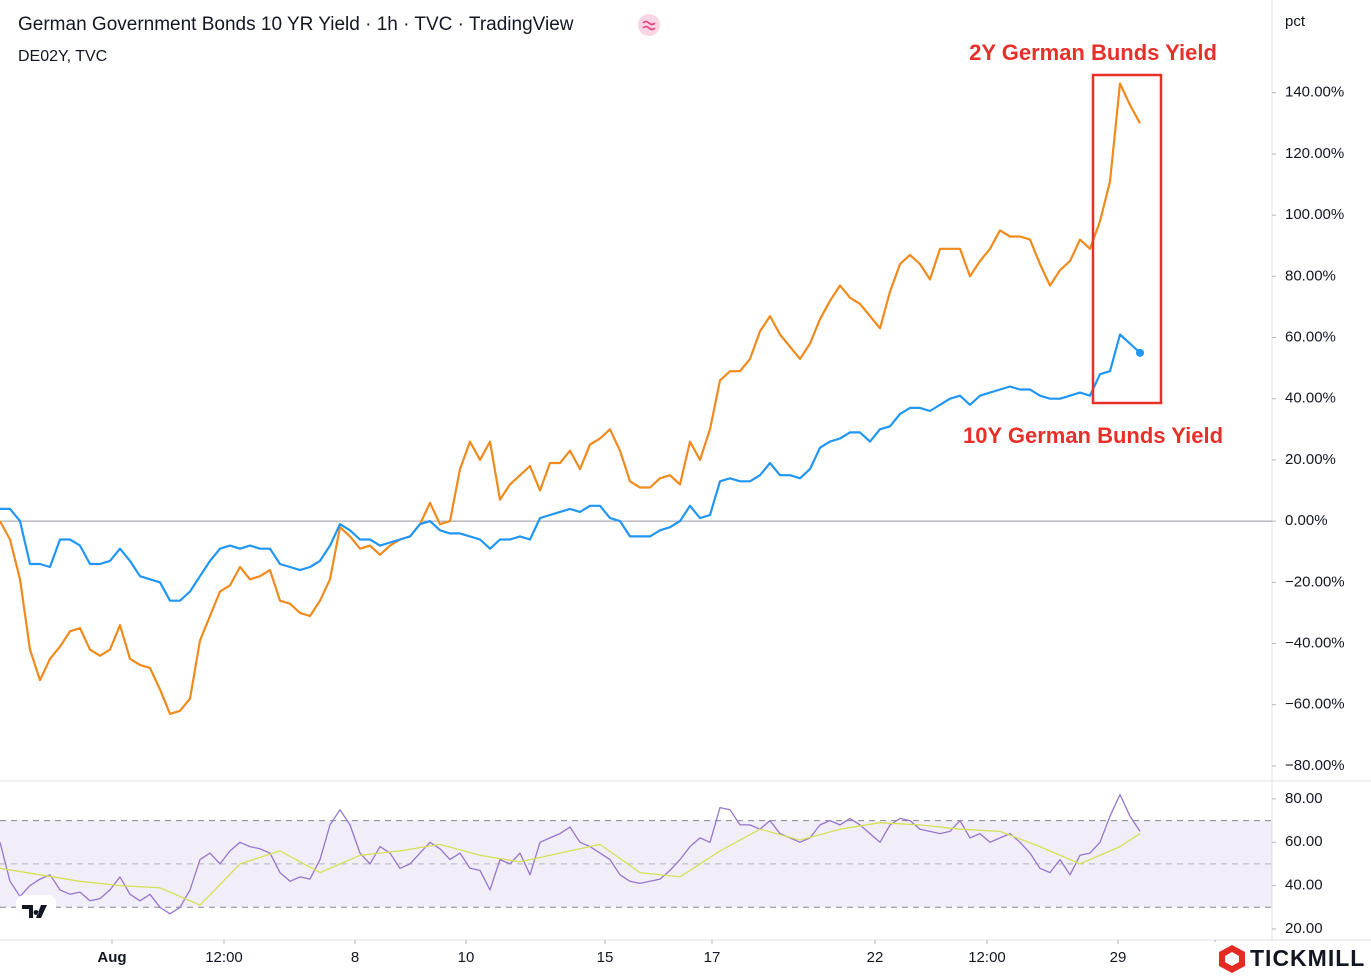 This screenshot has height=978, width=1371. Describe the element at coordinates (1093, 435) in the screenshot. I see `annotation: 10Y German Bunds Yield` at that location.